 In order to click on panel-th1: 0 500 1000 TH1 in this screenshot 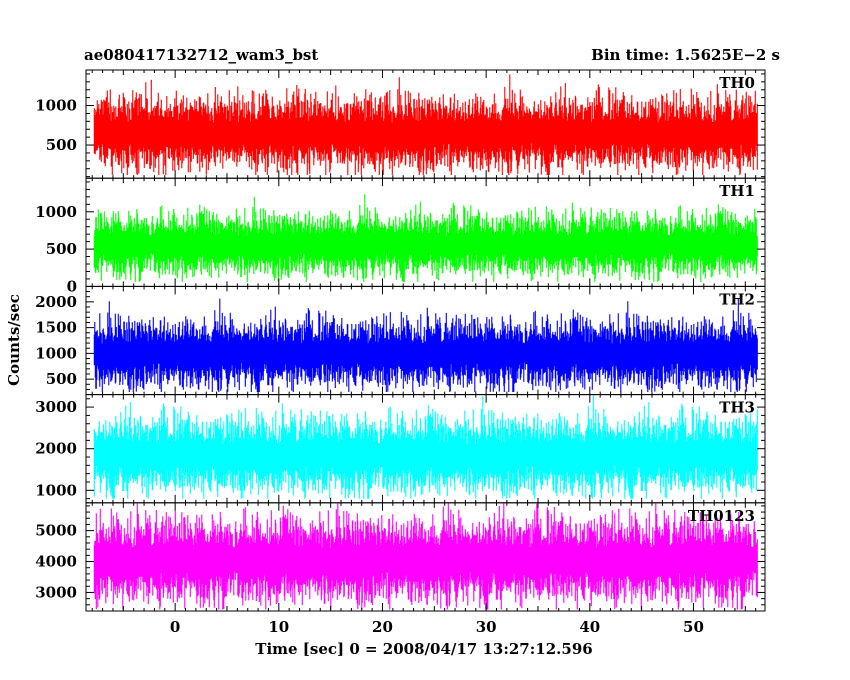, I will do `click(400, 236)`.